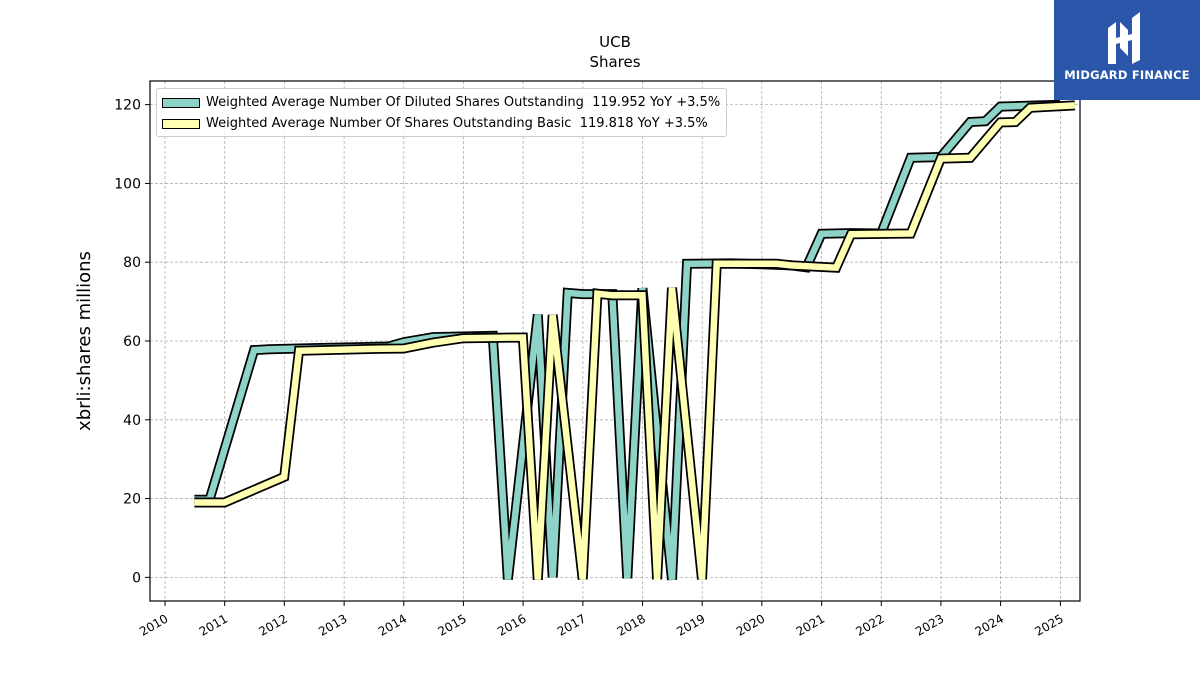 The height and width of the screenshot is (675, 1200). What do you see at coordinates (1048, 624) in the screenshot?
I see `x-tick-label: 2025` at bounding box center [1048, 624].